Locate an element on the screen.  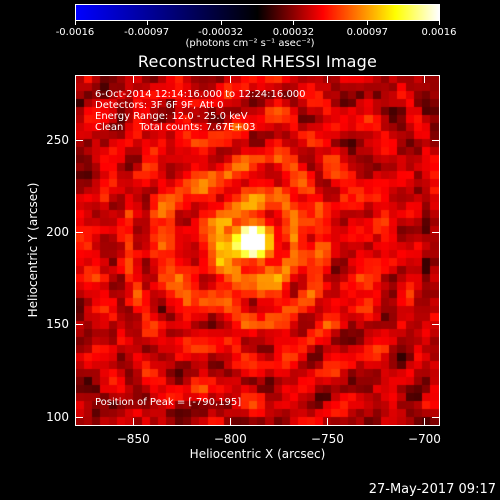
colorbar-units: (photons cm⁻² s⁻¹ asec⁻²) is located at coordinates (250, 43).